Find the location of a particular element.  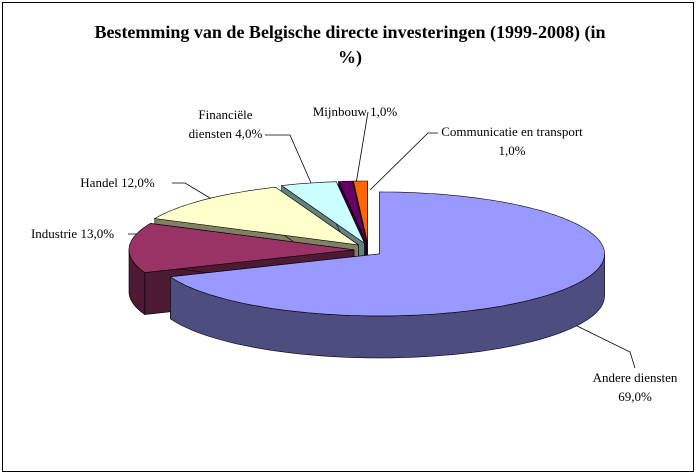

data-label: Handel 12,0% is located at coordinates (117, 182).